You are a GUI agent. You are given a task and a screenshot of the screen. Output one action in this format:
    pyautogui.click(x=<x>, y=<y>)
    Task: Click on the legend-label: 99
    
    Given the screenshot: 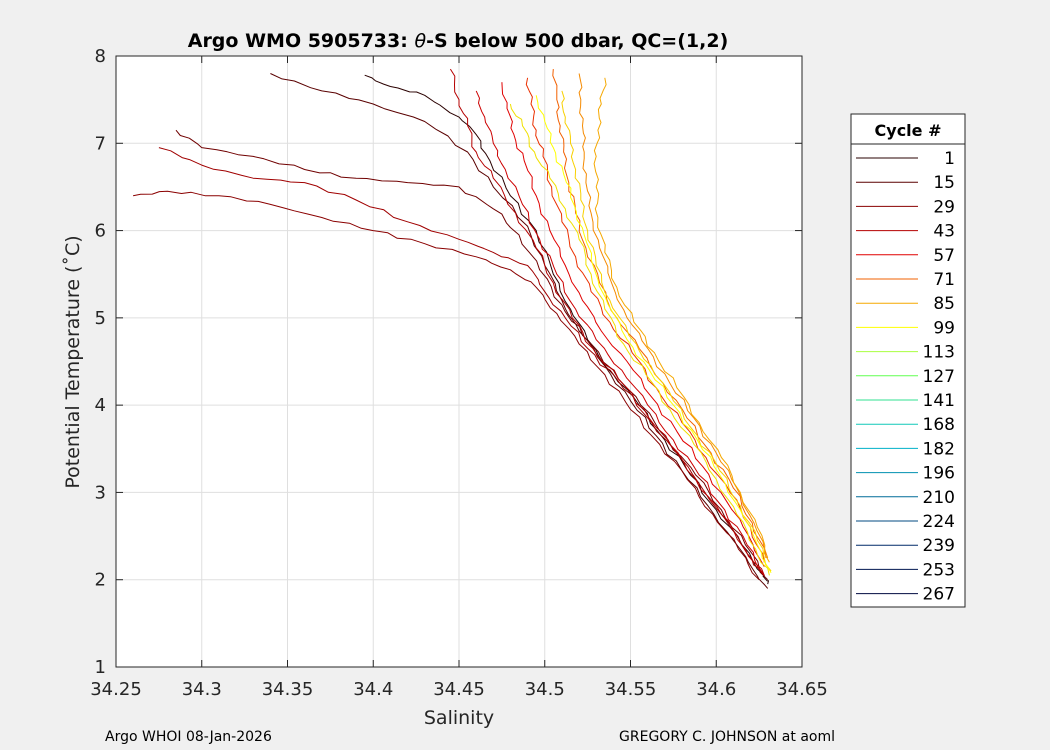 What is the action you would take?
    pyautogui.click(x=944, y=328)
    